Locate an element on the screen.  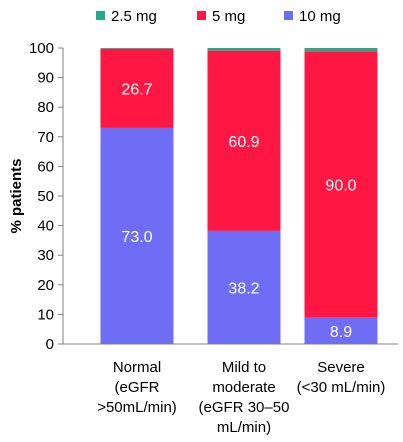
x-tick-label: Severe is located at coordinates (341, 367).